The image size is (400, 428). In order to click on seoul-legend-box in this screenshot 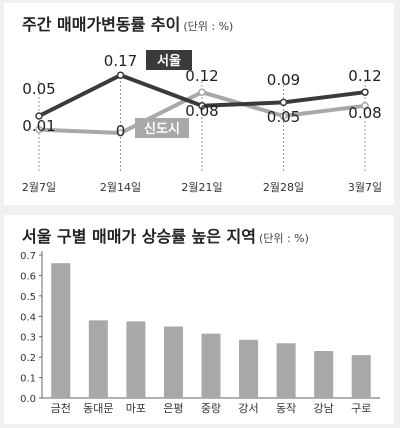, I will do `click(169, 60)`.